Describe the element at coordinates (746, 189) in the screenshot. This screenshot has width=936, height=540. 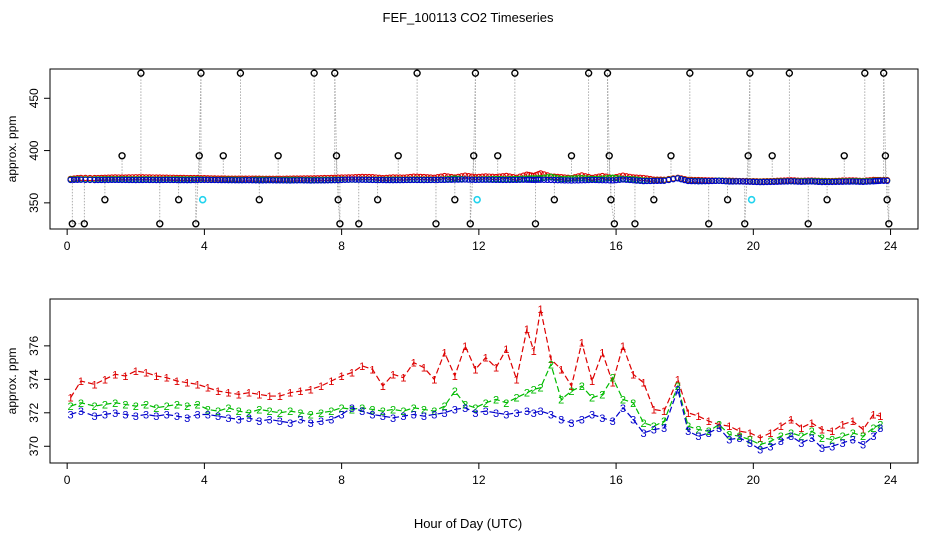
I see `connector-line` at that location.